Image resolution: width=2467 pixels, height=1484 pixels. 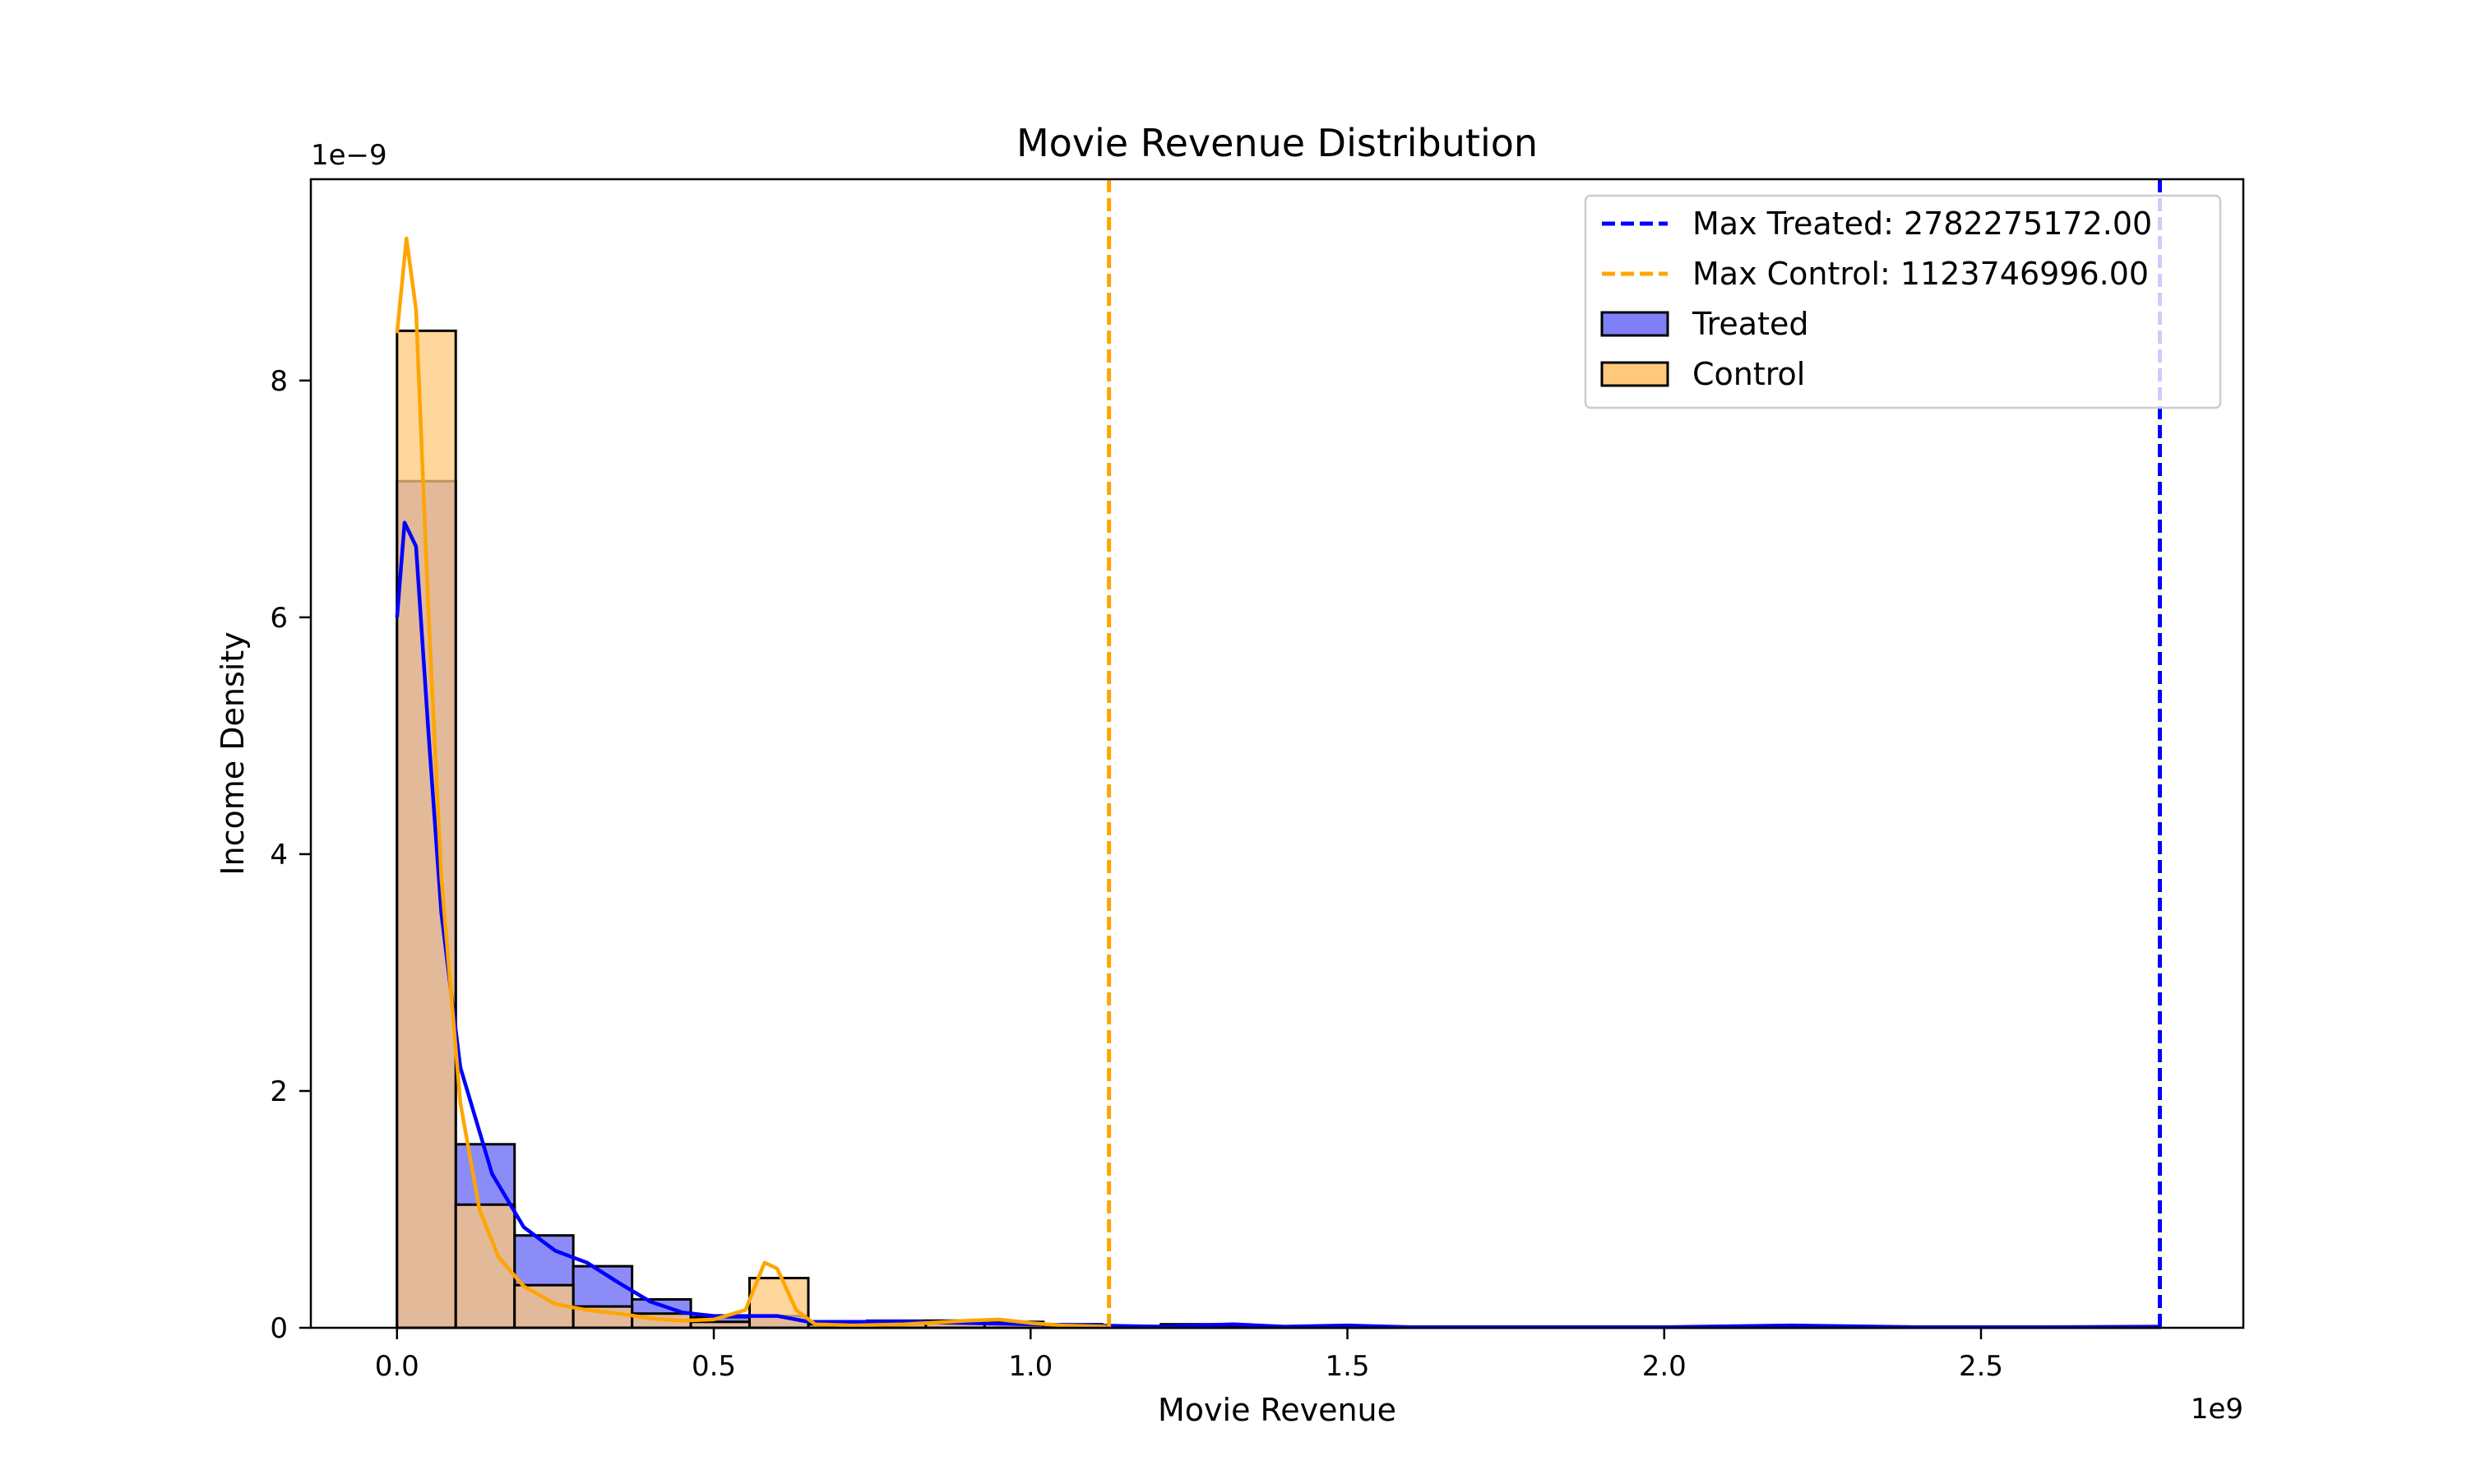 I want to click on chart-title: Movie Revenue Distribution, so click(x=1277, y=143).